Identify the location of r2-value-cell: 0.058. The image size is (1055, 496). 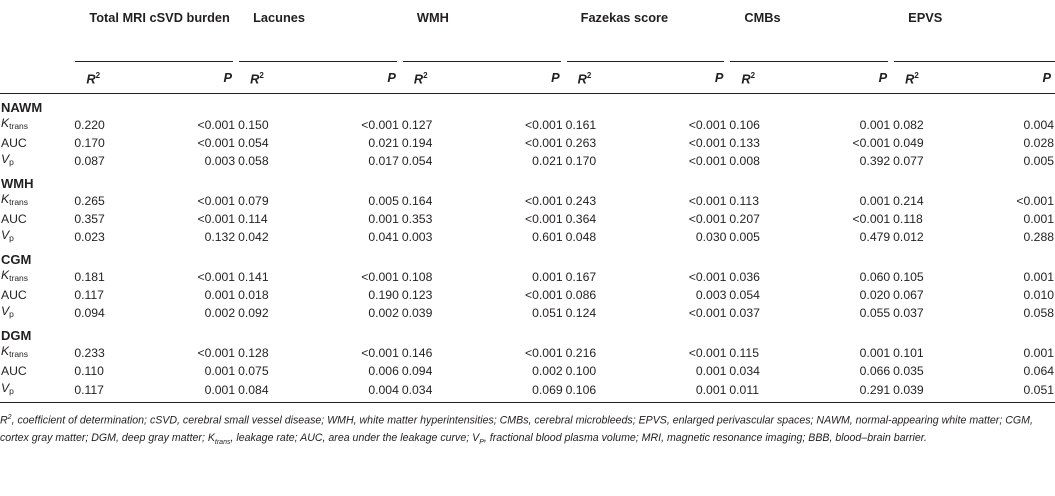
(253, 160).